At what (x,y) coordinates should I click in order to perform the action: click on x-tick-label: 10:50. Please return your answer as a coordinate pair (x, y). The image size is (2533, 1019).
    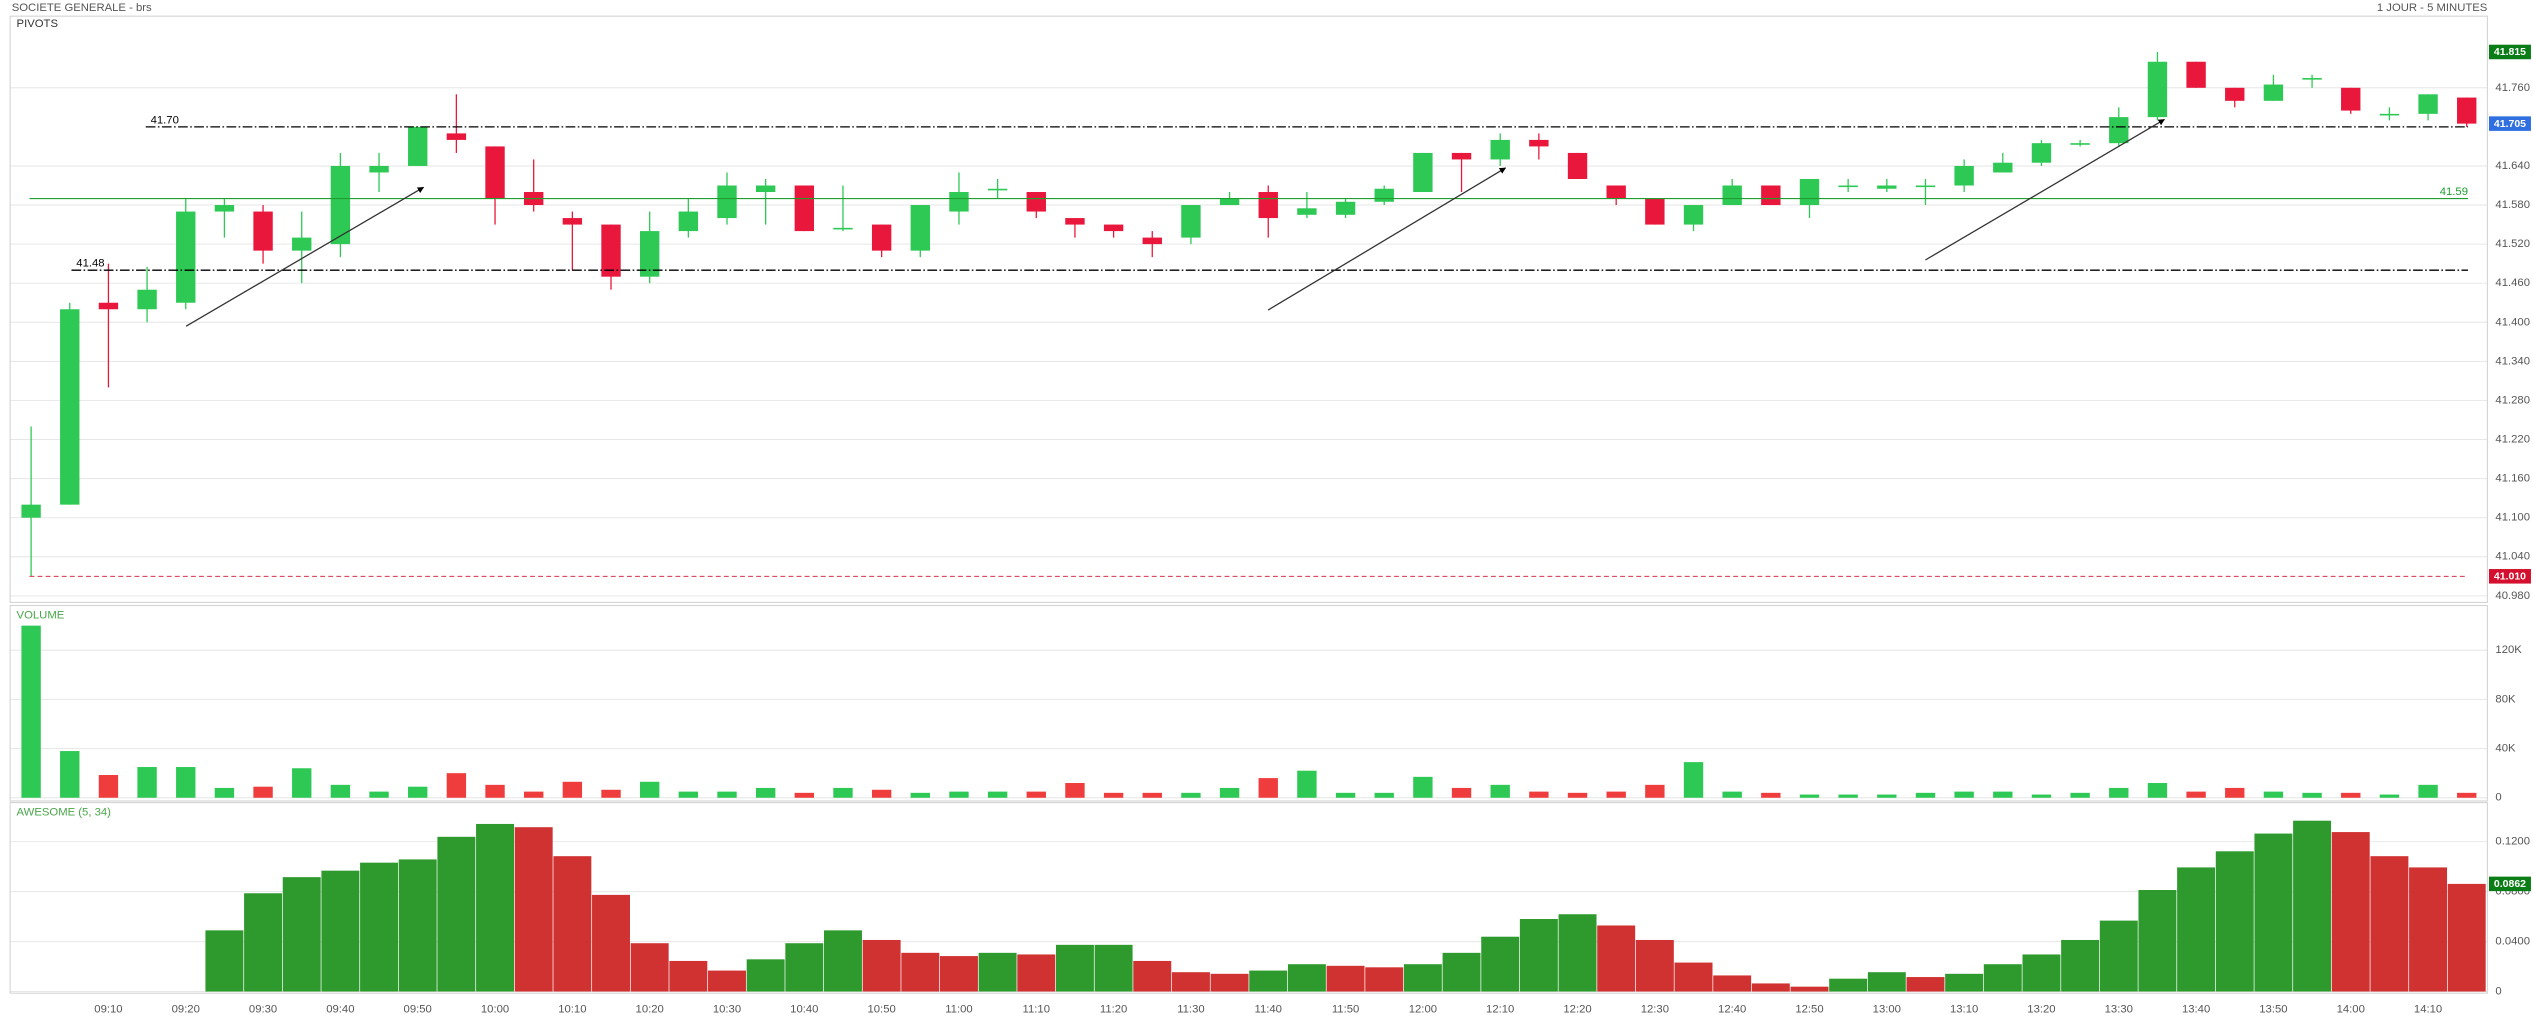
    Looking at the image, I should click on (881, 1009).